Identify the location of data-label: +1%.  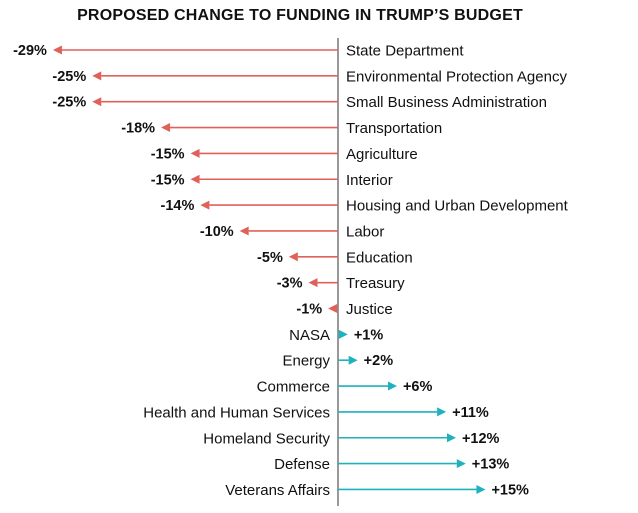
(369, 335).